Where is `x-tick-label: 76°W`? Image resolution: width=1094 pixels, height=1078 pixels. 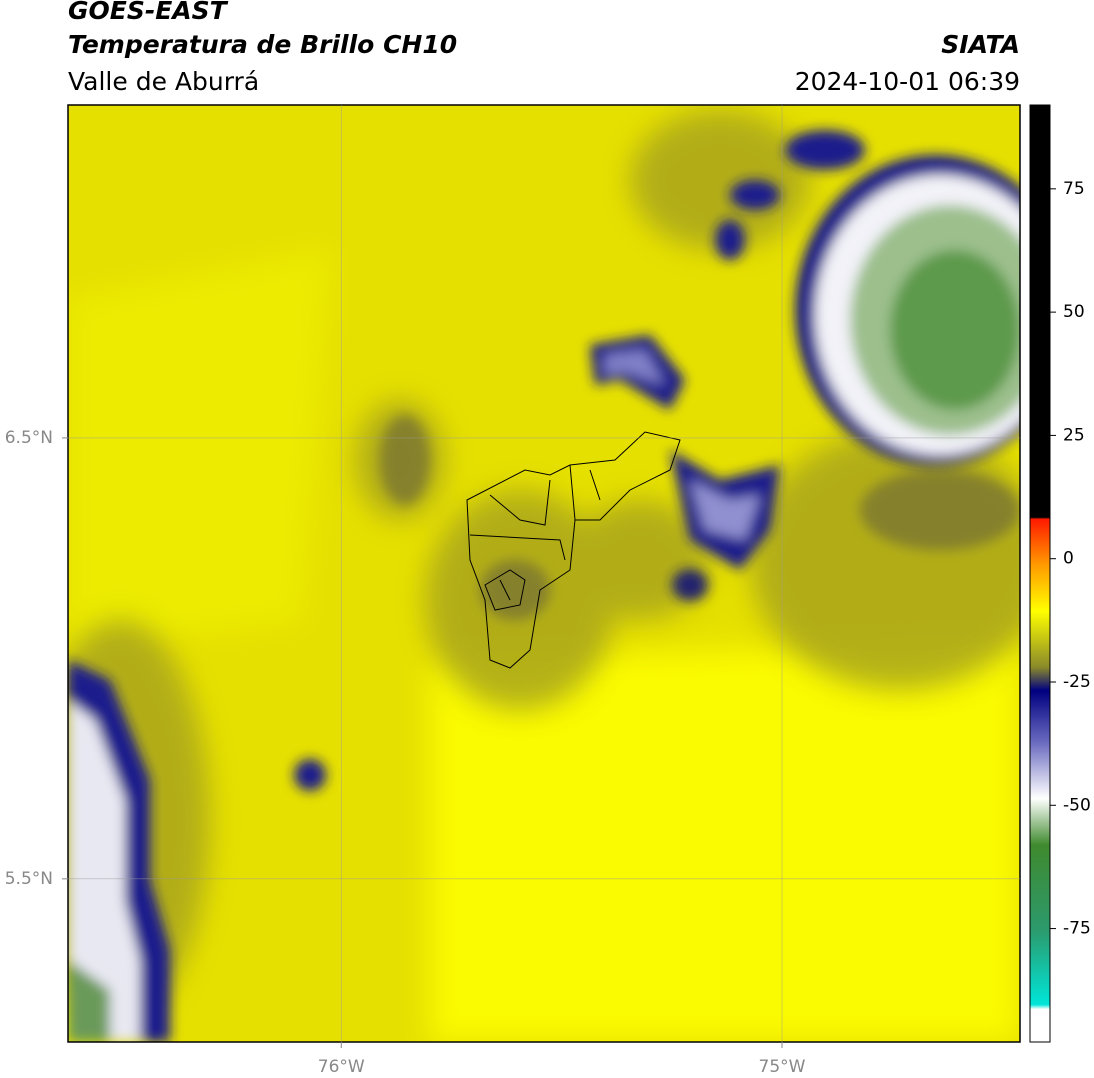
x-tick-label: 76°W is located at coordinates (341, 1067).